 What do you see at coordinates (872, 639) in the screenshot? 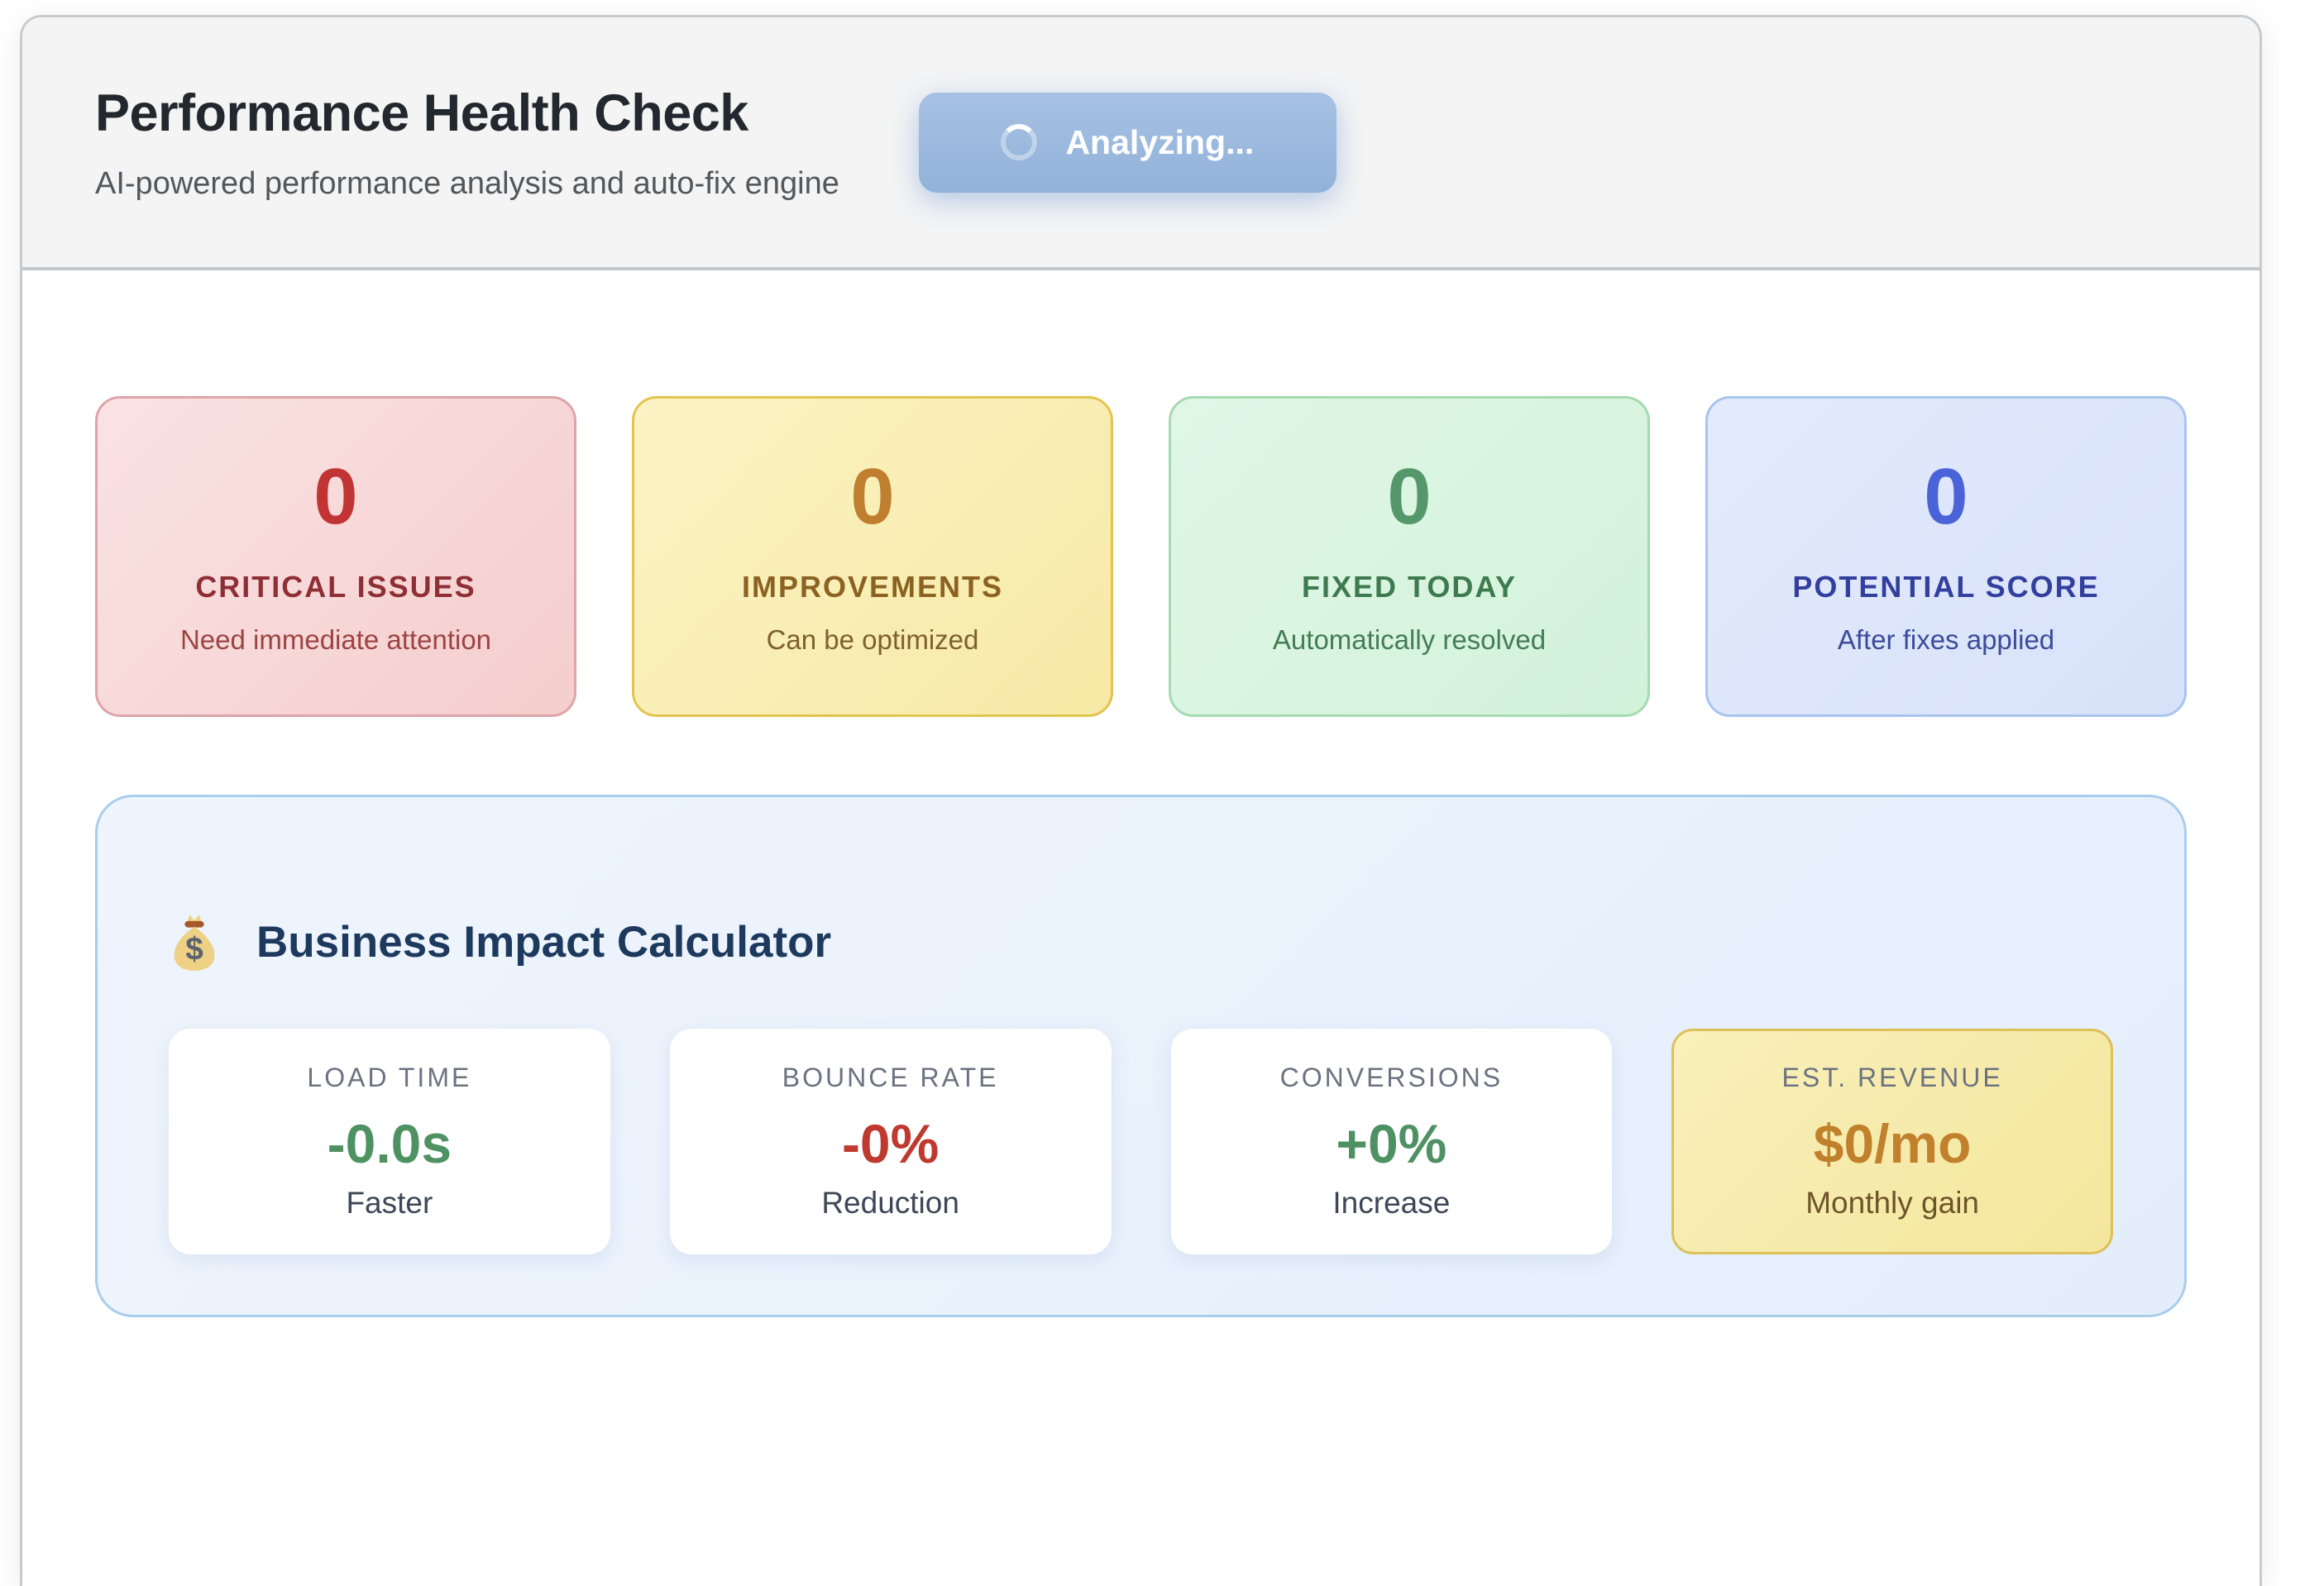
I see `stat-description: Can be optimized` at bounding box center [872, 639].